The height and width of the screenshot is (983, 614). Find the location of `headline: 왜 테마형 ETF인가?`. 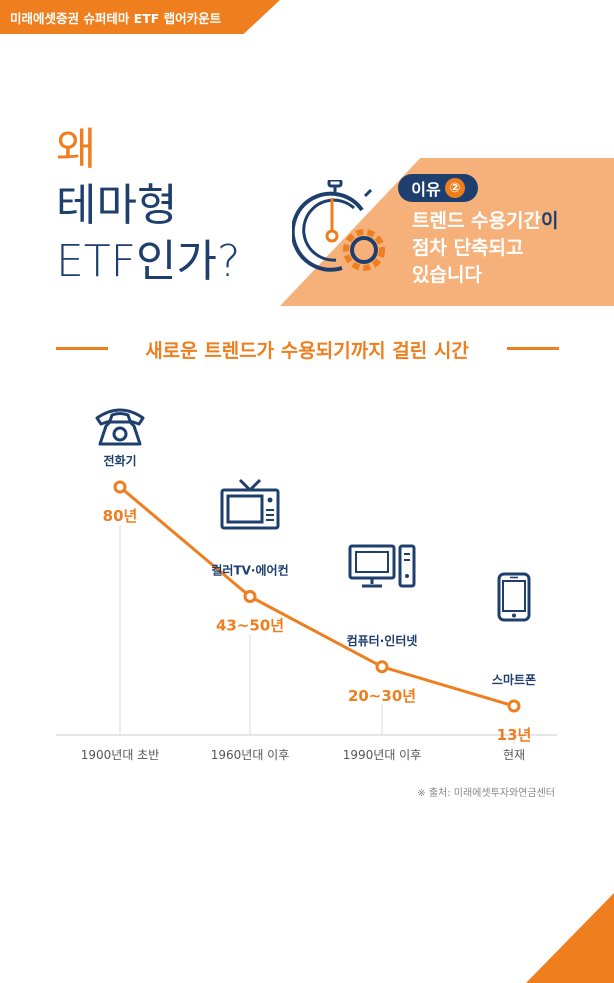

headline: 왜 테마형 ETF인가? is located at coordinates (148, 206).